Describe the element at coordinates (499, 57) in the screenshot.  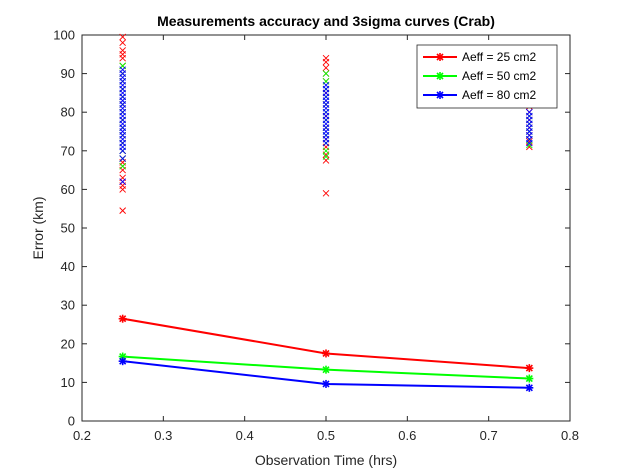
I see `legend-label: Aeff = 25 cm2` at that location.